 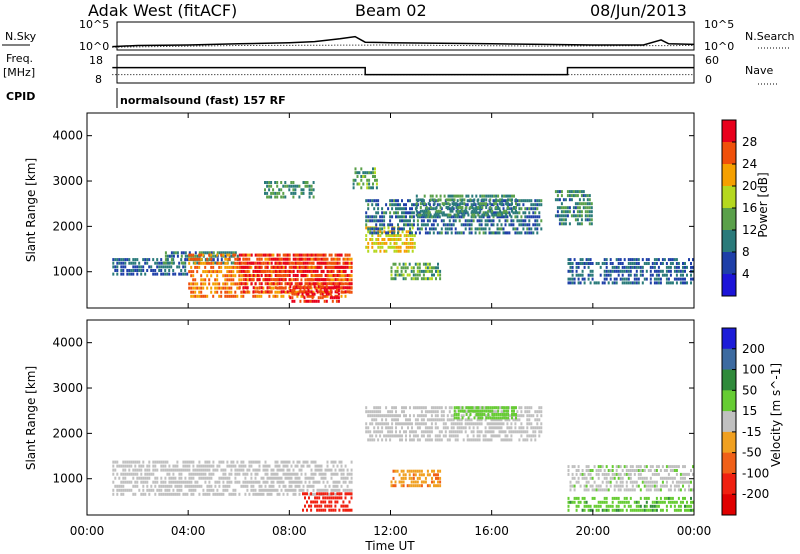 What do you see at coordinates (712, 60) in the screenshot?
I see `nave-tick-top: 60` at bounding box center [712, 60].